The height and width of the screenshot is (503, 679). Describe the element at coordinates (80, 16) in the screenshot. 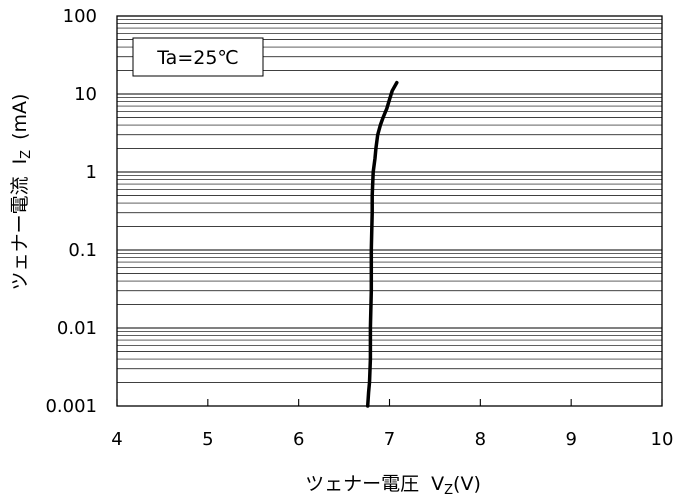

I see `y-tick-label: 100` at that location.